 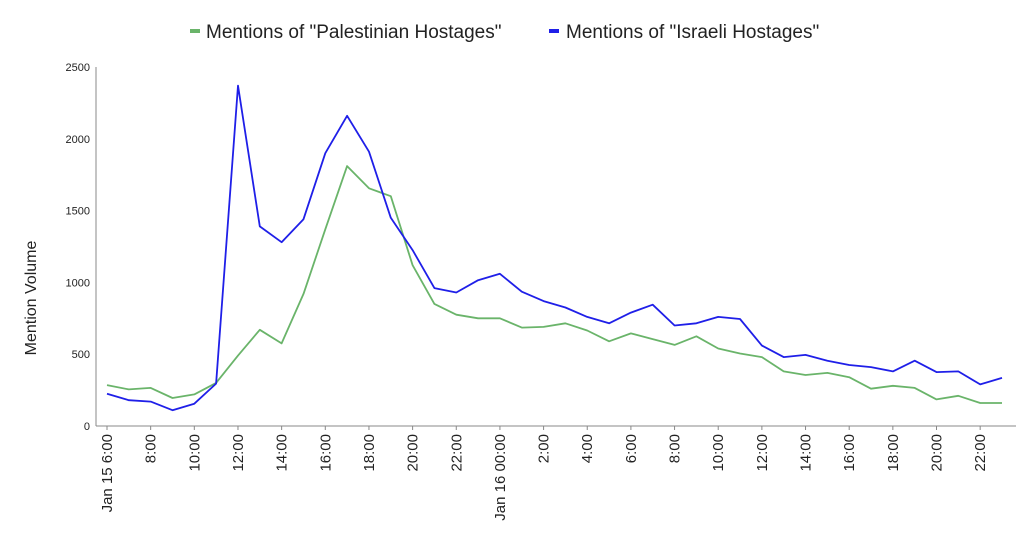 What do you see at coordinates (78, 140) in the screenshot?
I see `y-tick-label: 2000` at bounding box center [78, 140].